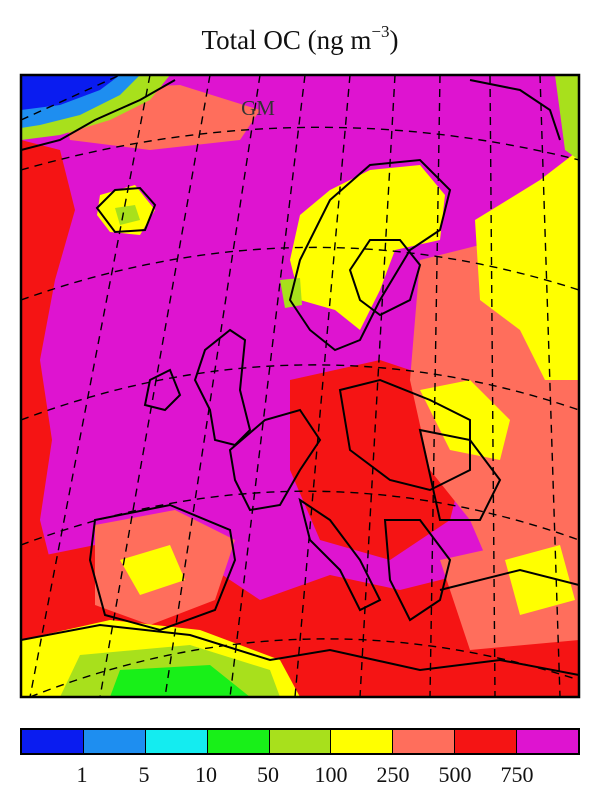 The width and height of the screenshot is (600, 810). I want to click on map-label-gm: GM, so click(258, 108).